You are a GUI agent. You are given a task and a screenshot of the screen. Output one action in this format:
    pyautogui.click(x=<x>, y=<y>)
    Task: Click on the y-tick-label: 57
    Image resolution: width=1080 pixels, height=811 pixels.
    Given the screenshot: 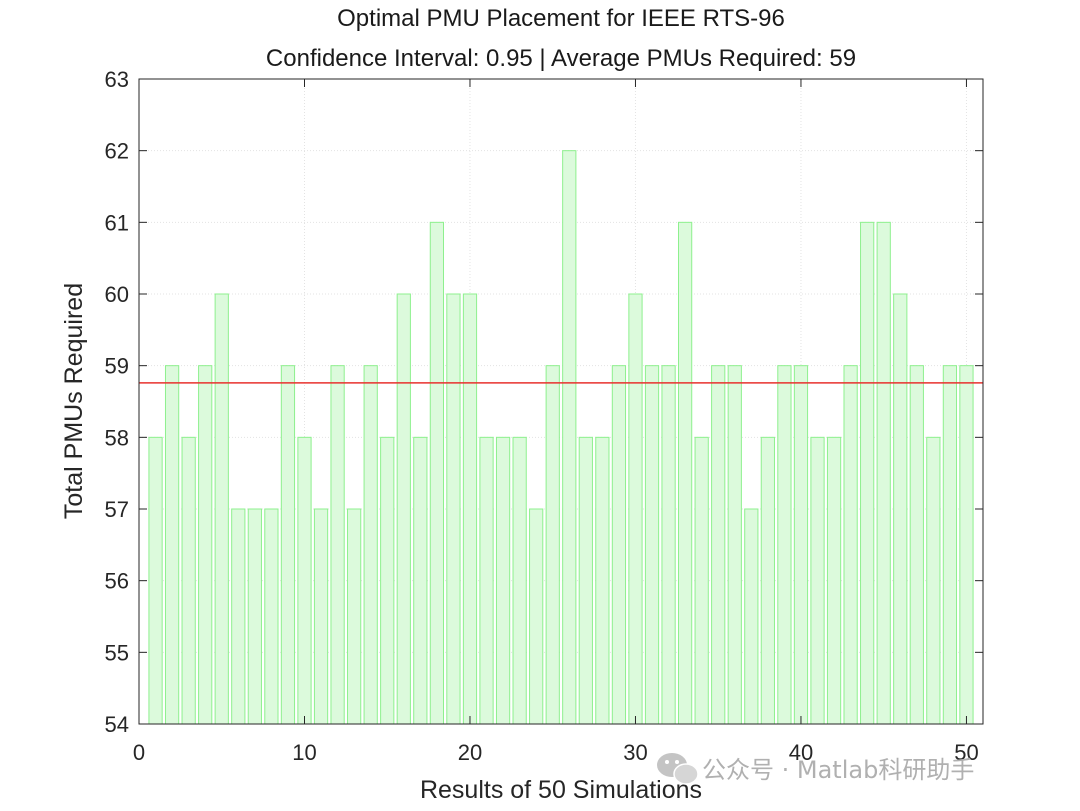 What is the action you would take?
    pyautogui.click(x=117, y=509)
    